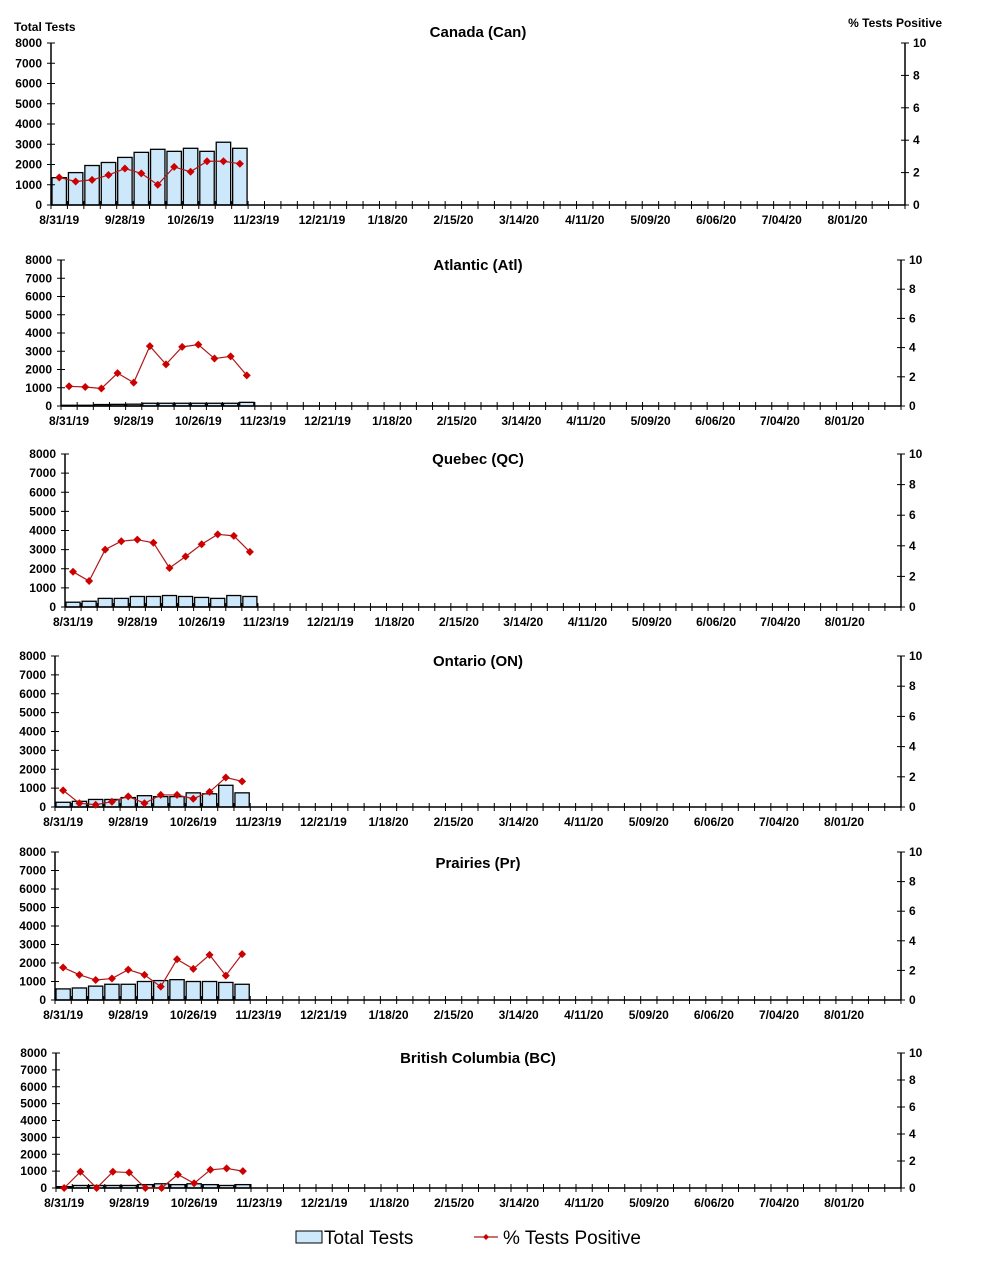 The height and width of the screenshot is (1265, 984). I want to click on y-left-tick-label: 0, so click(42, 807).